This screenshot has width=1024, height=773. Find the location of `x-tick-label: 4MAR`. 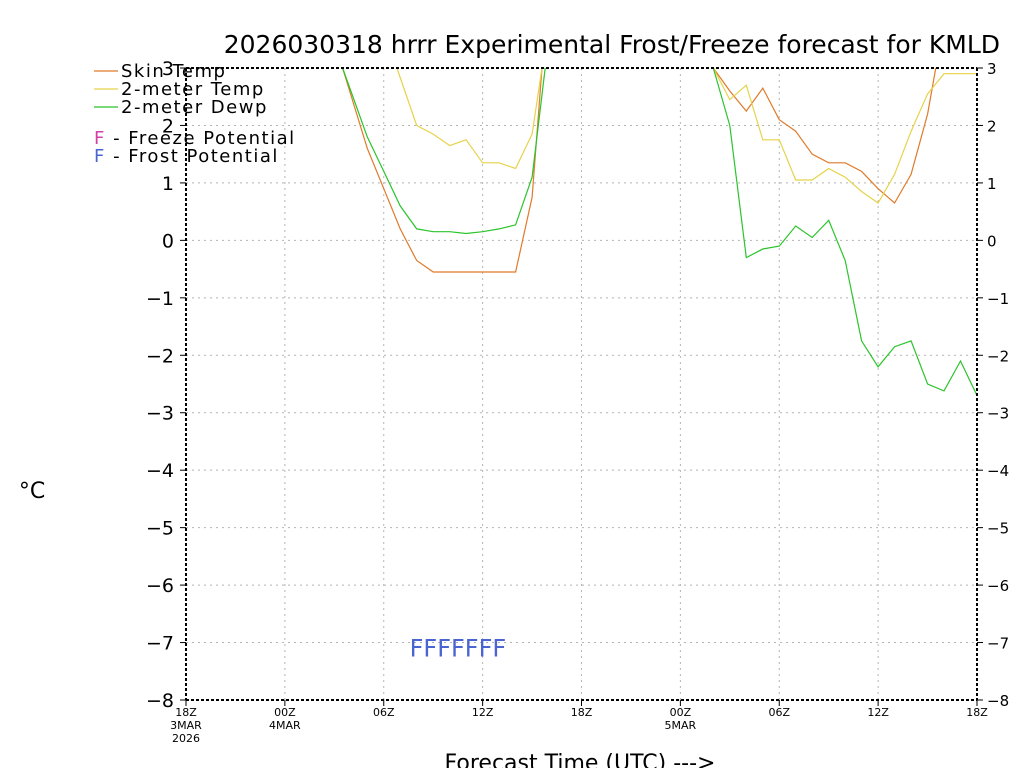

x-tick-label: 4MAR is located at coordinates (285, 725).